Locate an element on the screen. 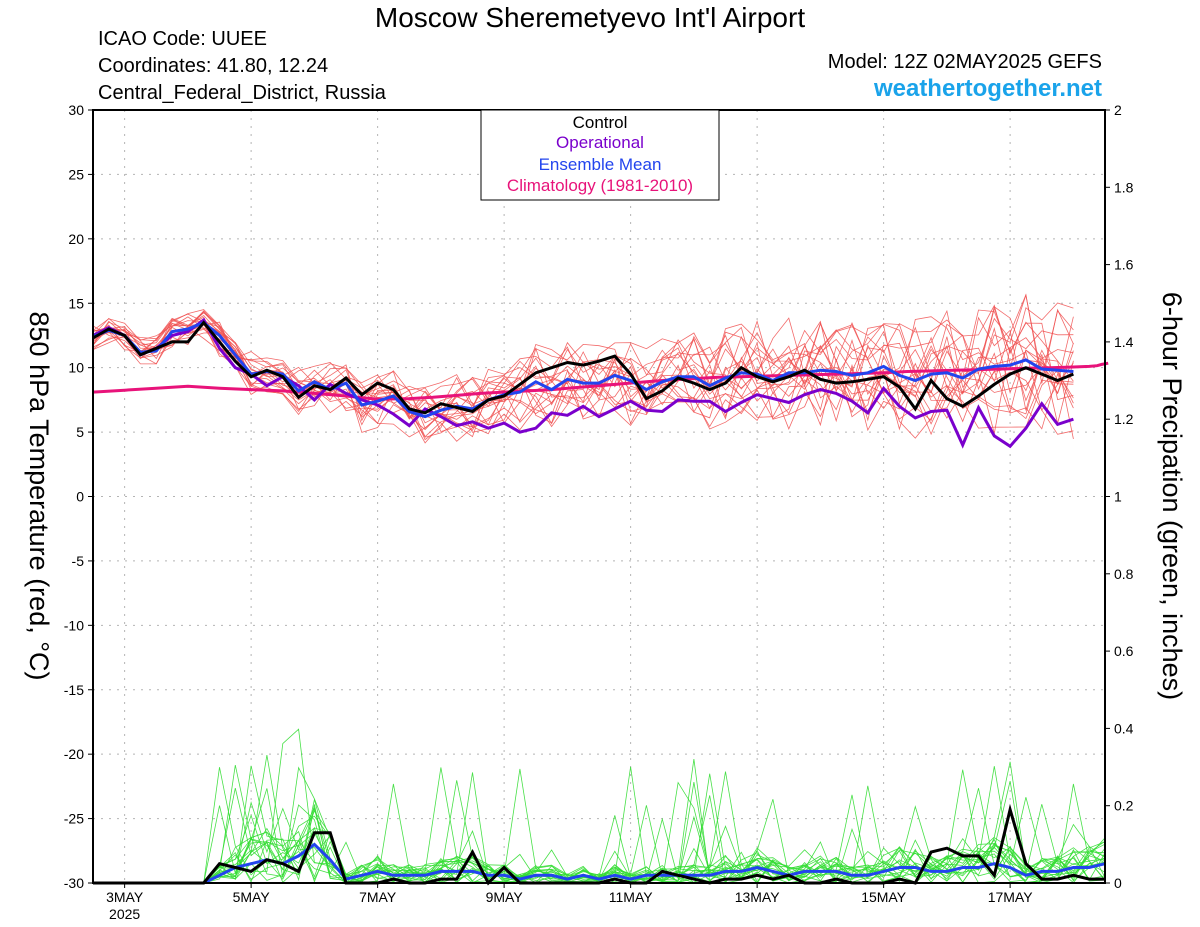 This screenshot has height=927, width=1200. chart-title: Moscow Sheremetyevo Int'l Airport is located at coordinates (590, 17).